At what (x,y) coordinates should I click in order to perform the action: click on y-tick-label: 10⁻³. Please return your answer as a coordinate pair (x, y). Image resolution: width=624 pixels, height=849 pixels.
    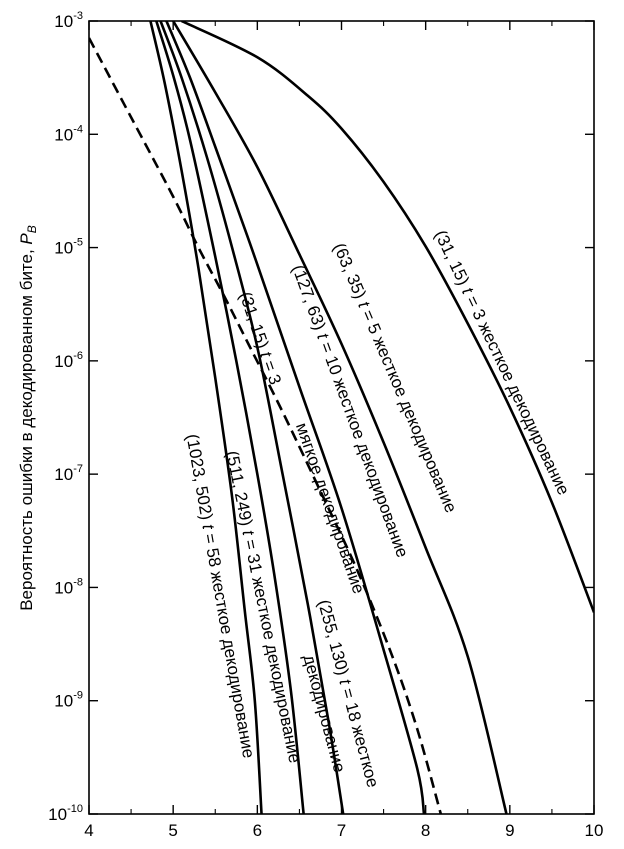
    Looking at the image, I should click on (68, 20).